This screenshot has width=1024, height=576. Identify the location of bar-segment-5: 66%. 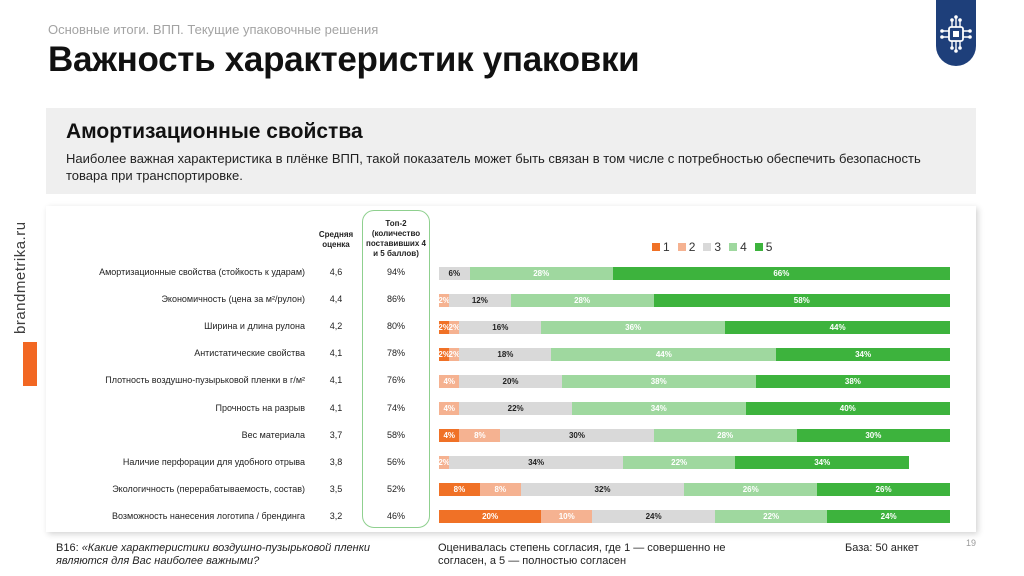
(781, 273).